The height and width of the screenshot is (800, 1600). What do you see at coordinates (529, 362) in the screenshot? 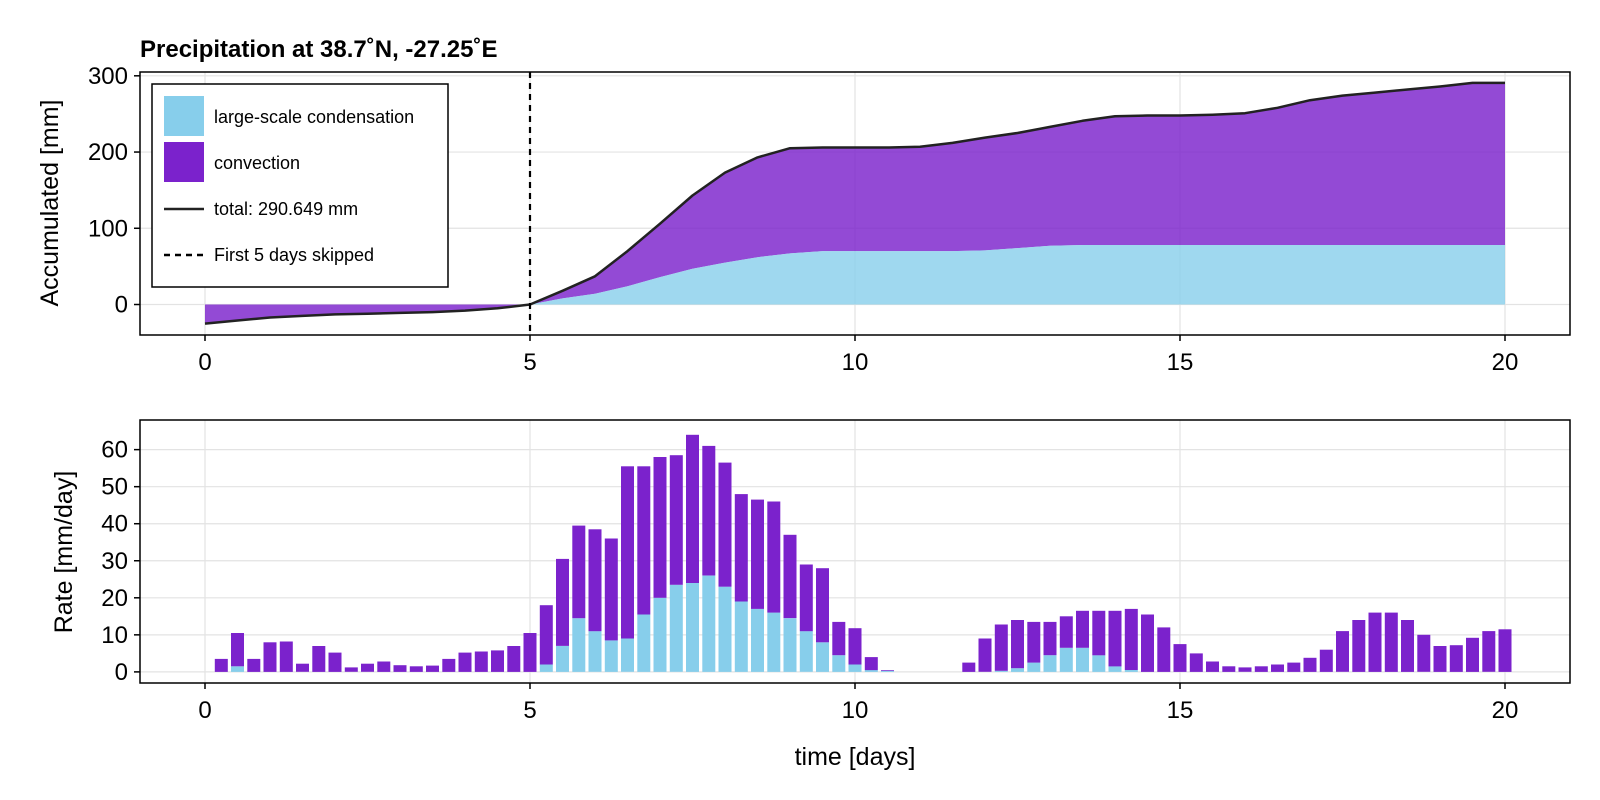
I see `top-xtick-label: 5` at bounding box center [529, 362].